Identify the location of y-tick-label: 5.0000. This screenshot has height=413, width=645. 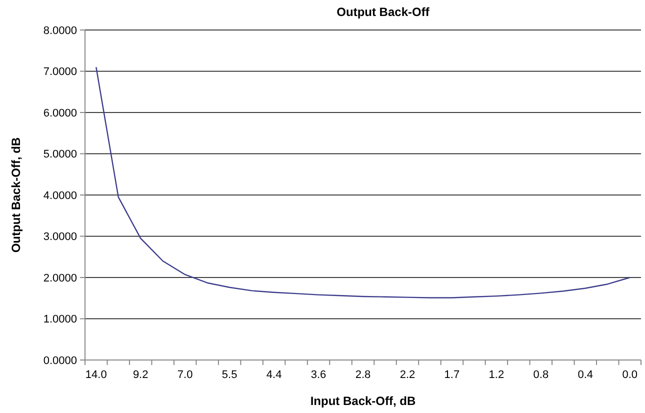
(60, 154).